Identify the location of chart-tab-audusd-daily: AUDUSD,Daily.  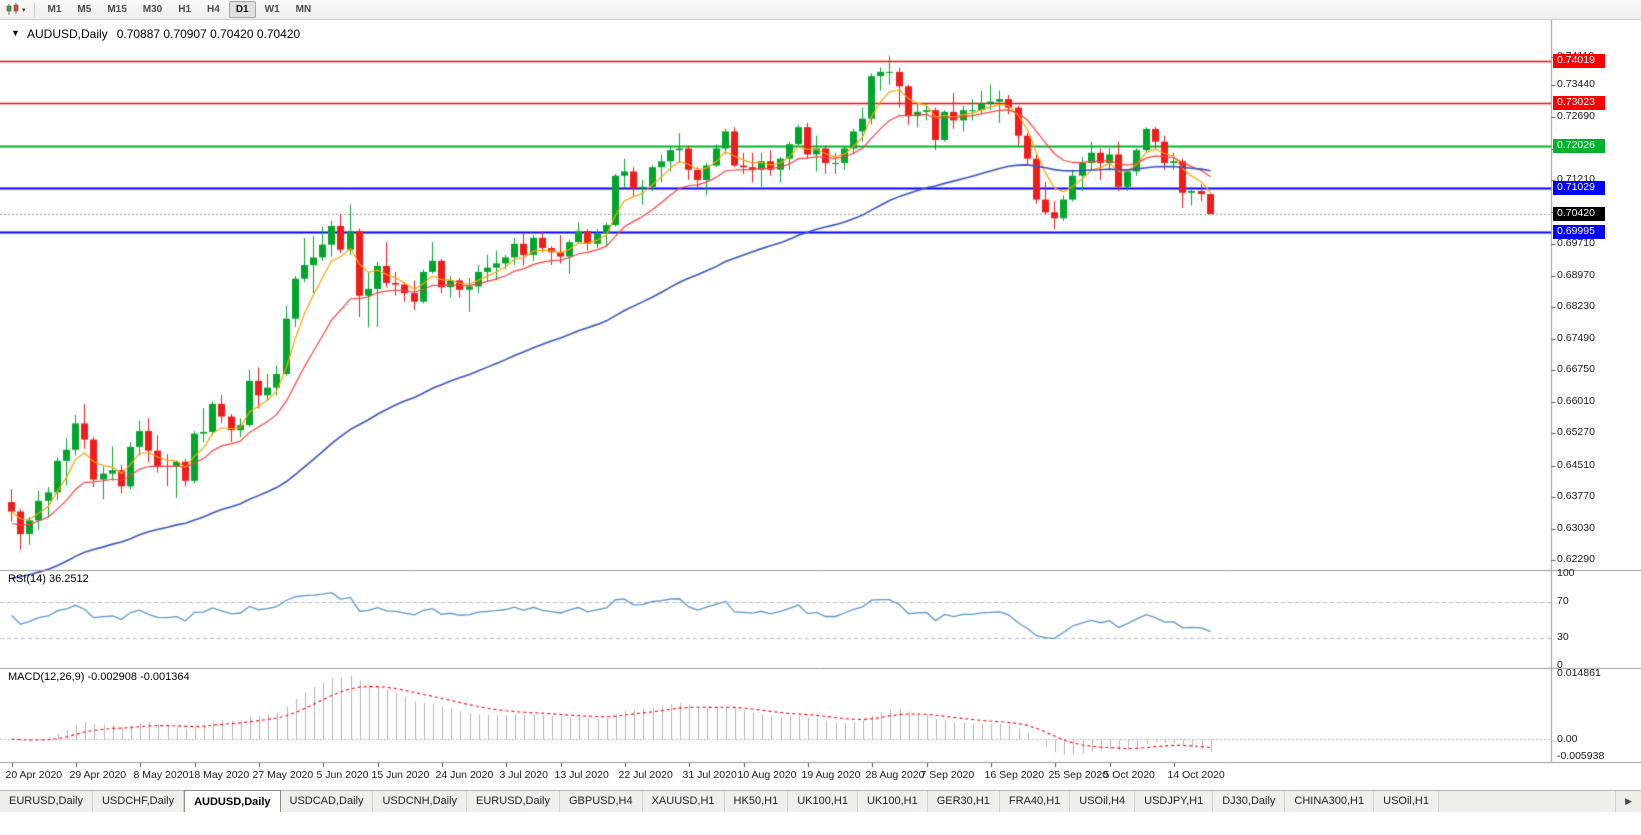
(232, 801).